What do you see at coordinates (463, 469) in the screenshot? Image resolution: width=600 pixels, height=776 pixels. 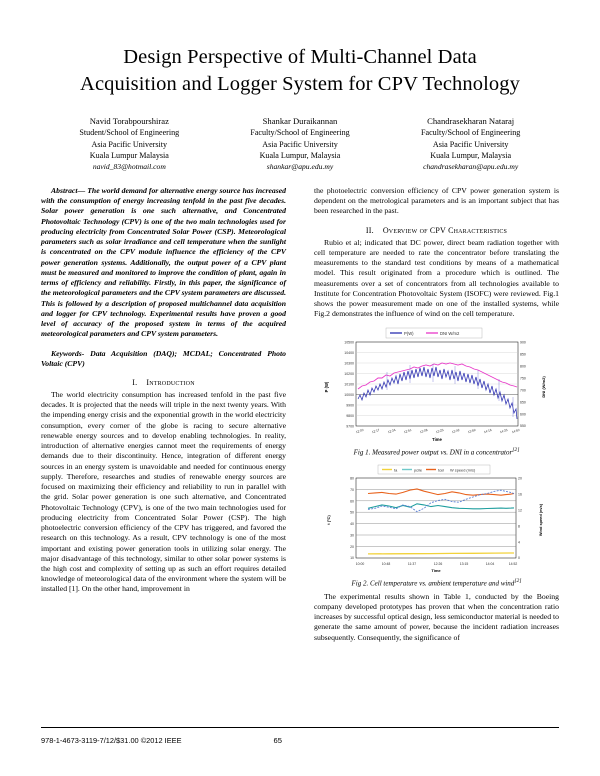 I see `svg-text: W speed (m/s)` at bounding box center [463, 469].